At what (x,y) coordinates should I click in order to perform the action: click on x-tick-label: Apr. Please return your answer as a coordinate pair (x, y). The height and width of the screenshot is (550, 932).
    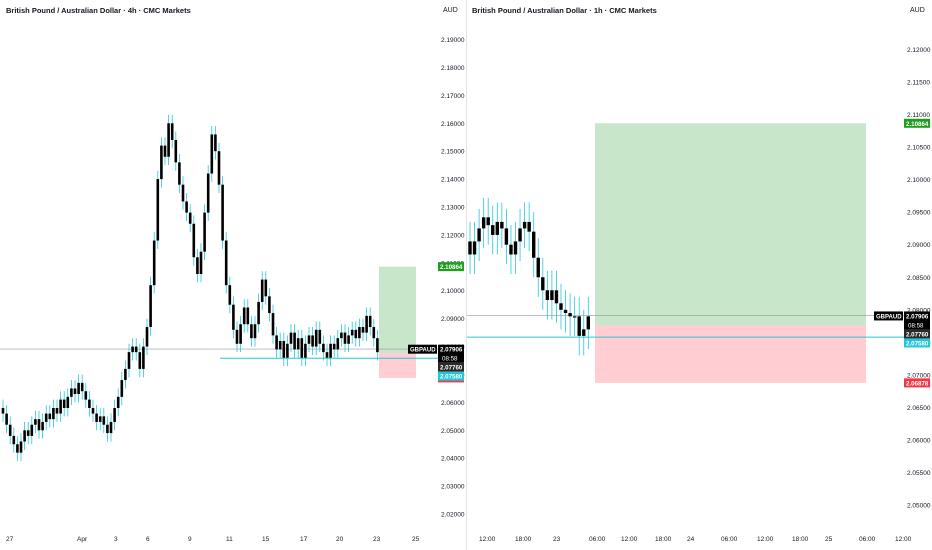
    Looking at the image, I should click on (82, 539).